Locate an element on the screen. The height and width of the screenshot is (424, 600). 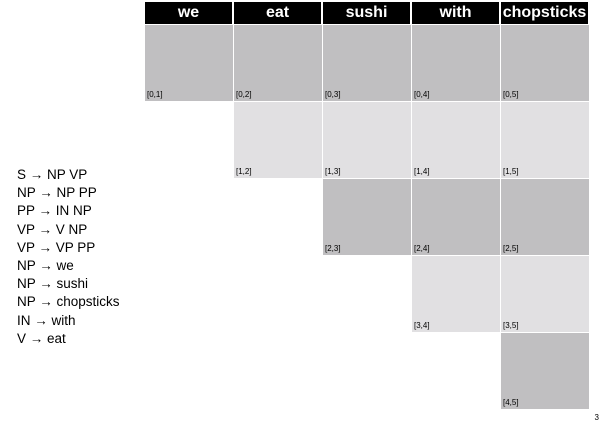
chart-cell: [0,2] is located at coordinates (278, 63).